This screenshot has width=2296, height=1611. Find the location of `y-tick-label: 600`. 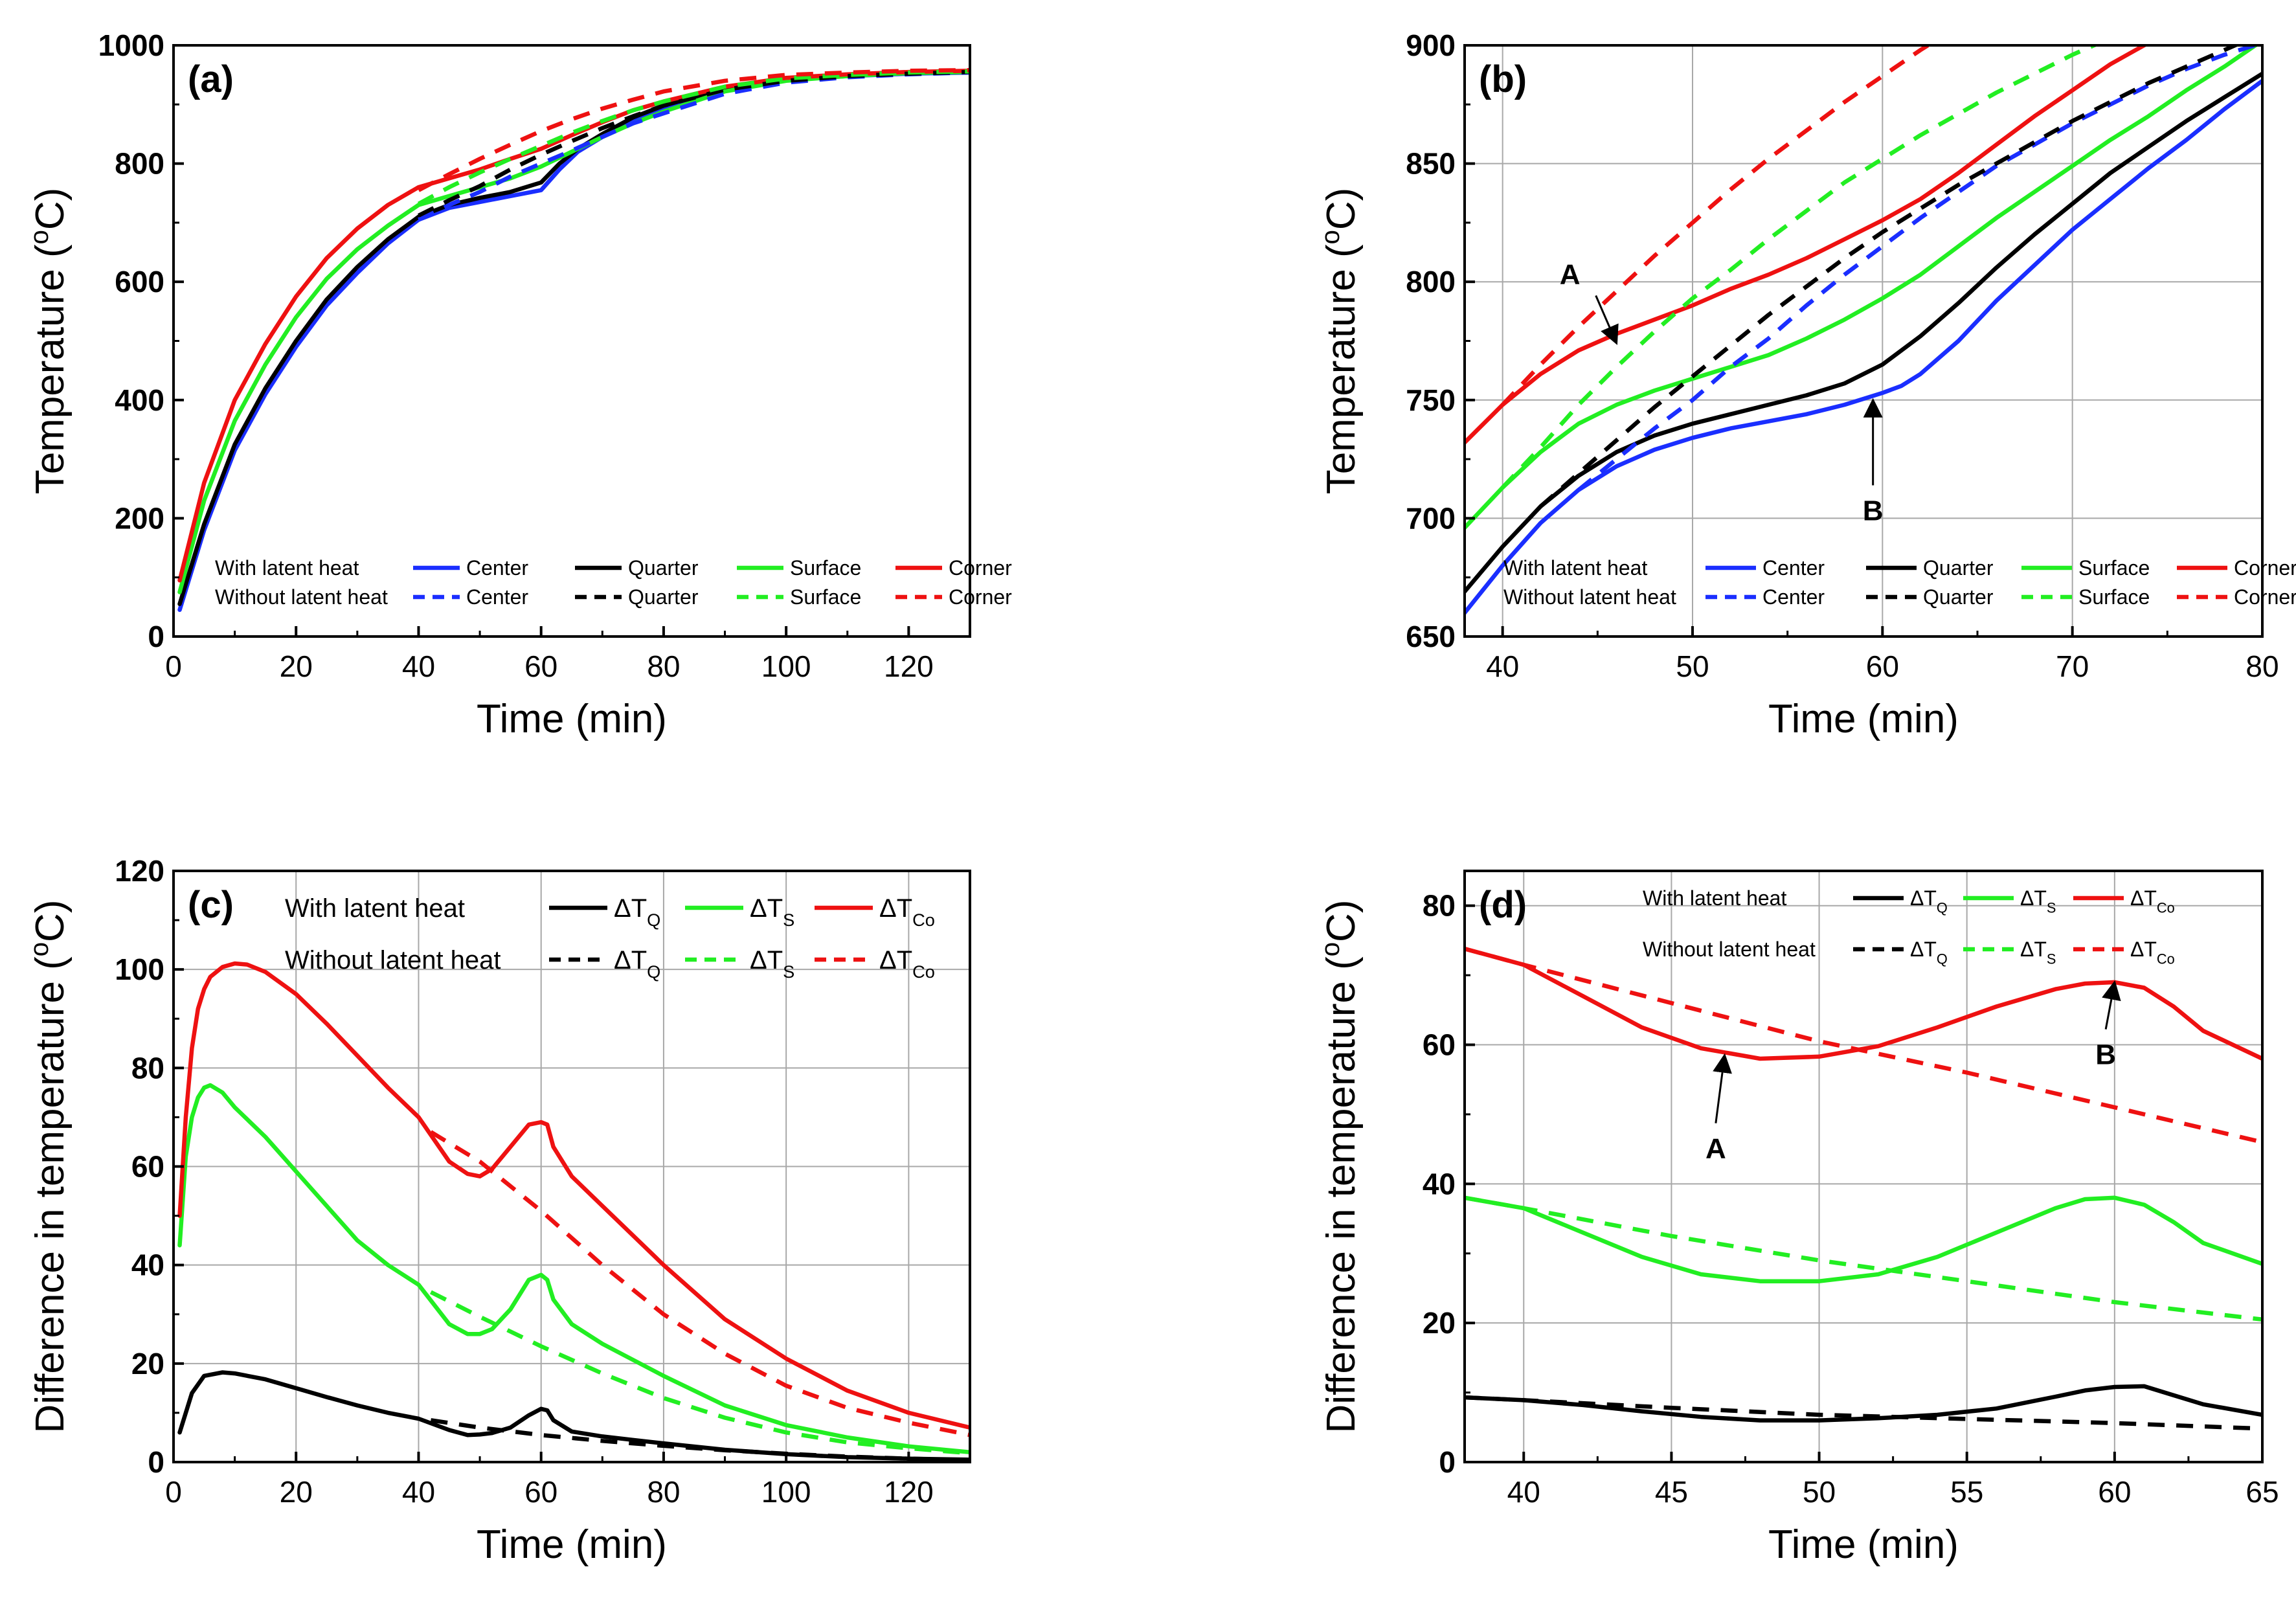

y-tick-label: 600 is located at coordinates (139, 282).